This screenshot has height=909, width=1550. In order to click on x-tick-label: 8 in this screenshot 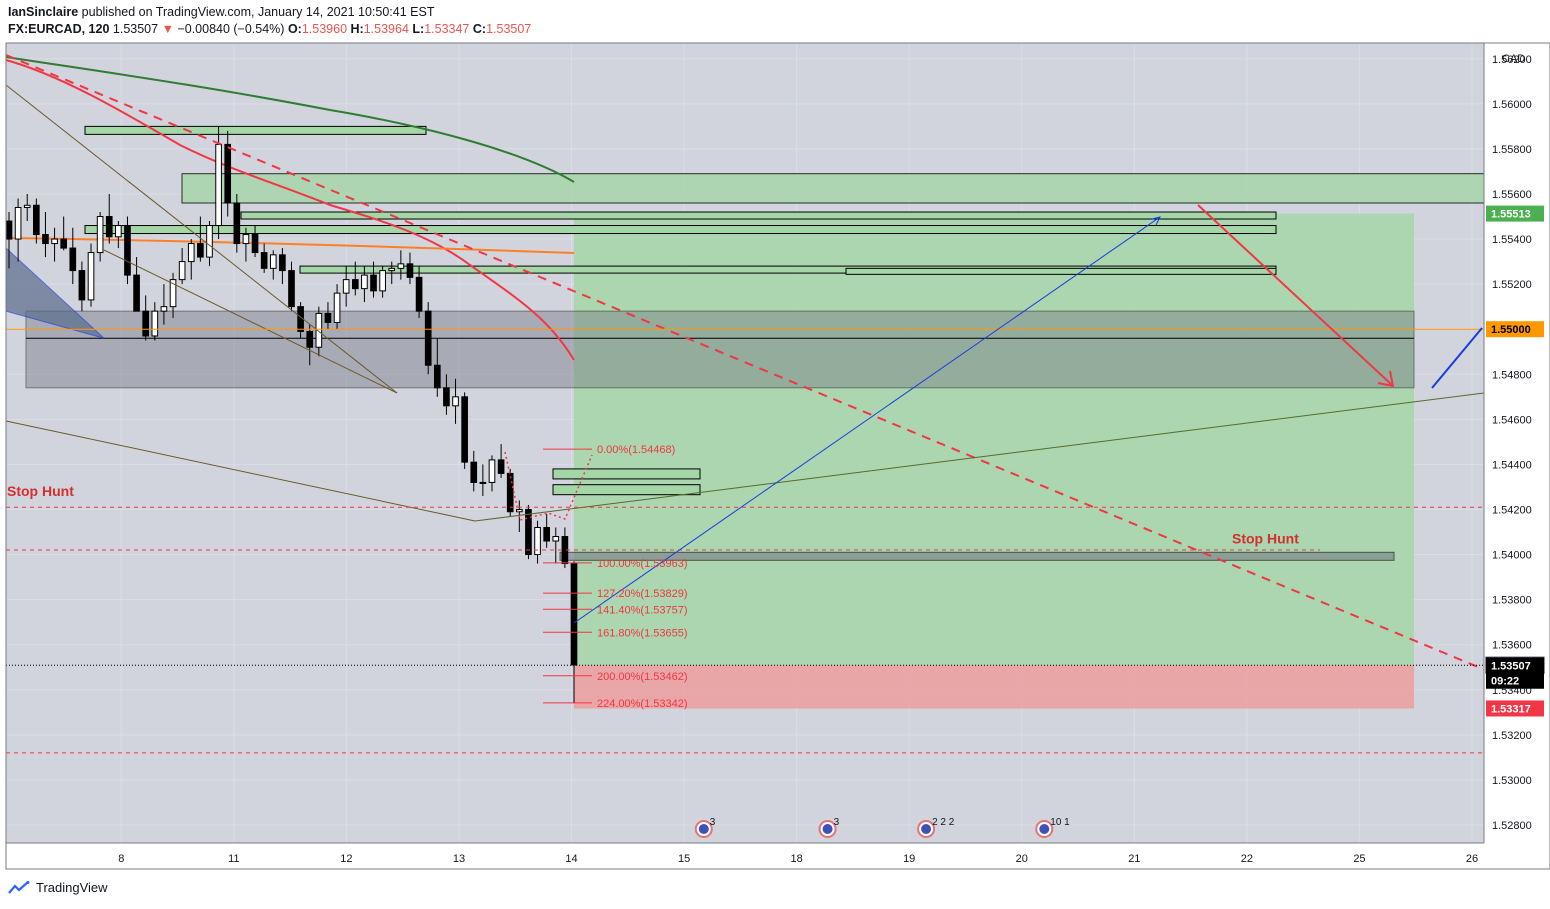, I will do `click(121, 859)`.